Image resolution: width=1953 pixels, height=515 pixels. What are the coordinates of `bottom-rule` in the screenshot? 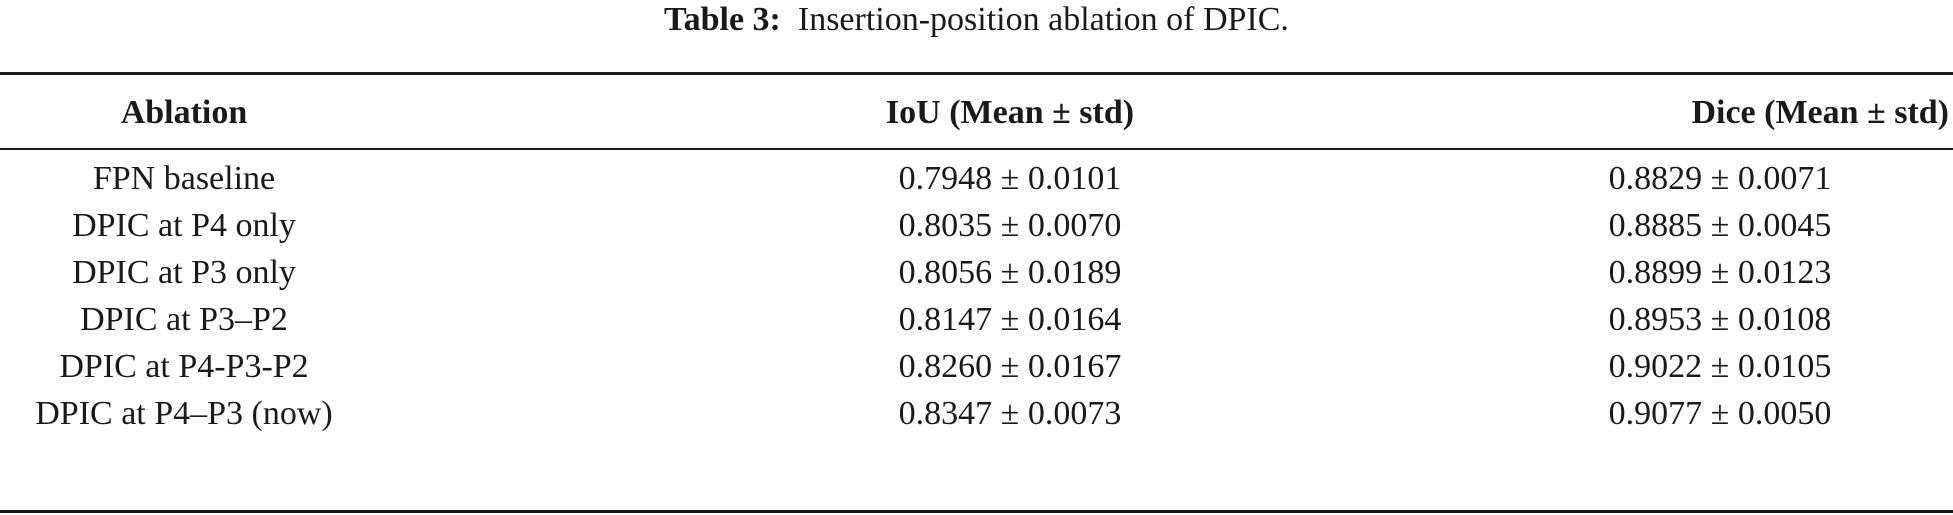 It's located at (976, 511).